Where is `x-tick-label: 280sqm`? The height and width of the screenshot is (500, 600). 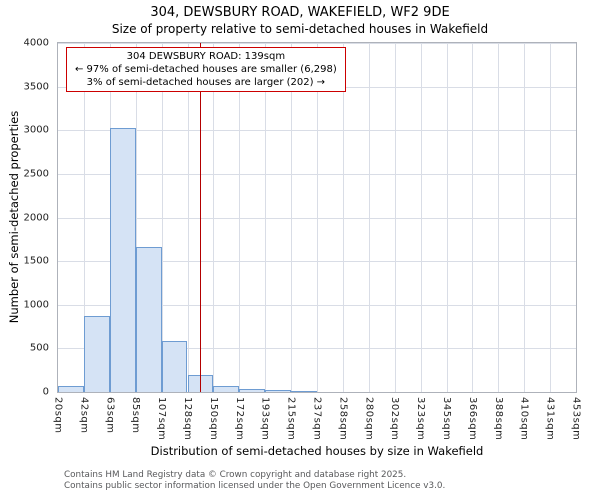
x-tick-label: 280sqm is located at coordinates (369, 419).